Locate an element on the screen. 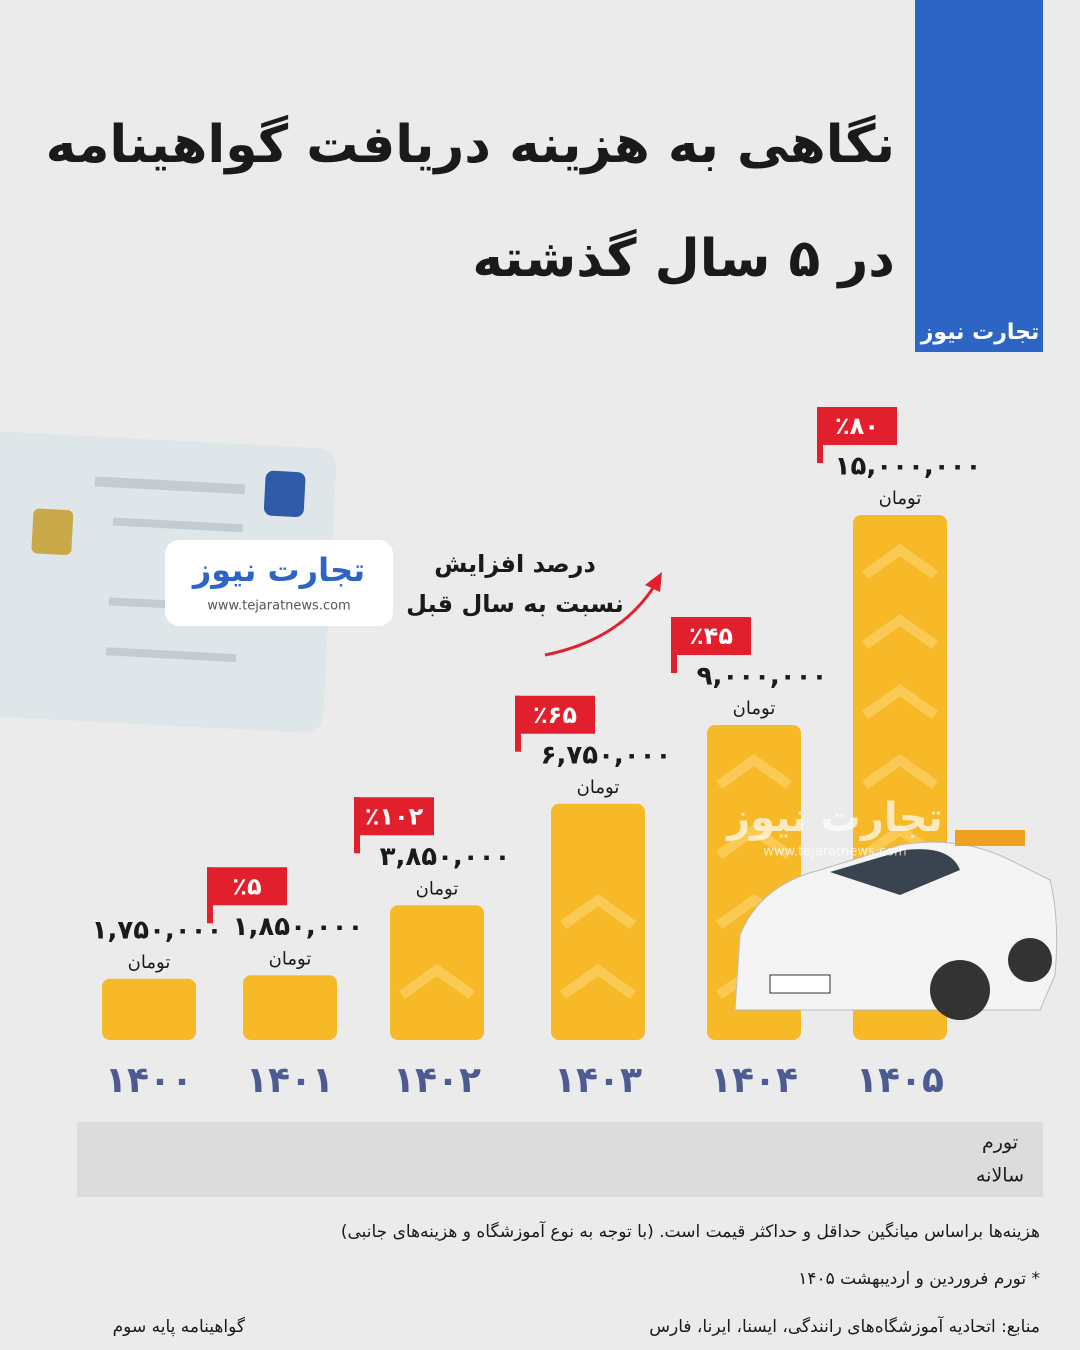 The image size is (1080, 1350). title-line: نگاهی به هزینه دریافت گواهینامه is located at coordinates (470, 144).